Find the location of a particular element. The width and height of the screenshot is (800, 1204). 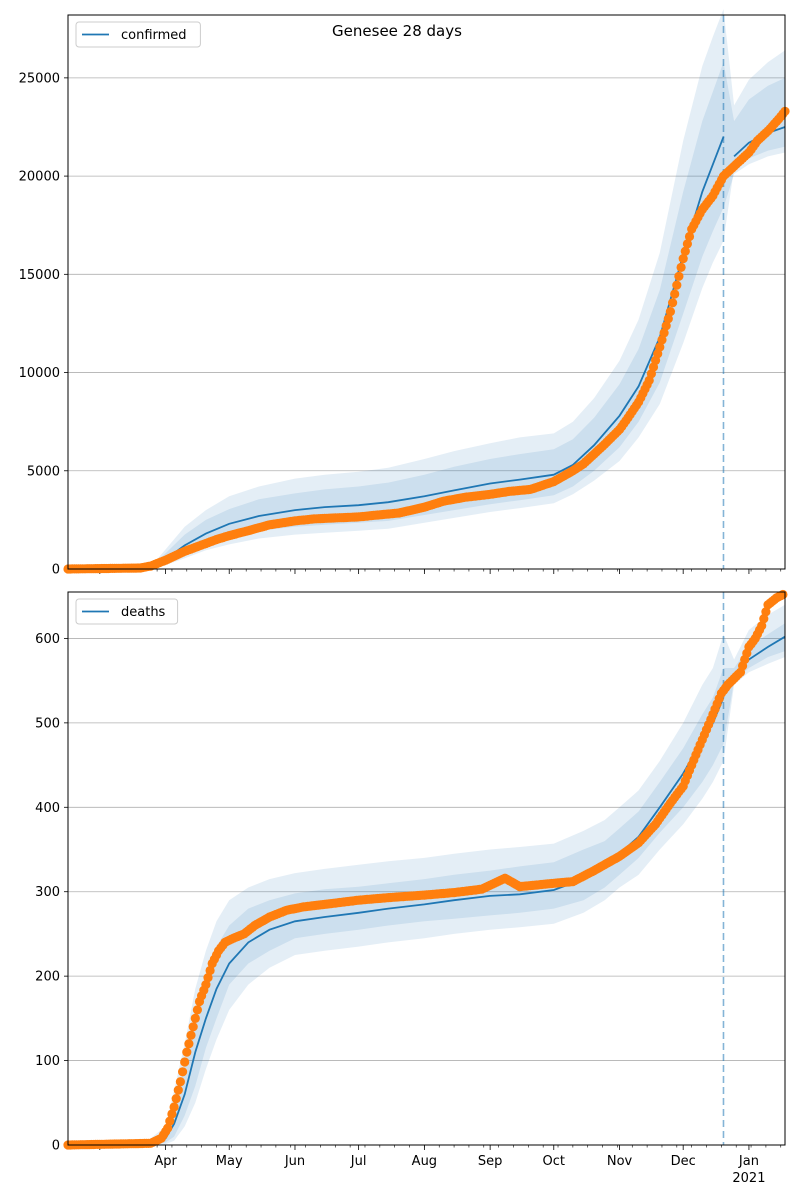

y-tick-label: 100 is located at coordinates (47, 1061).